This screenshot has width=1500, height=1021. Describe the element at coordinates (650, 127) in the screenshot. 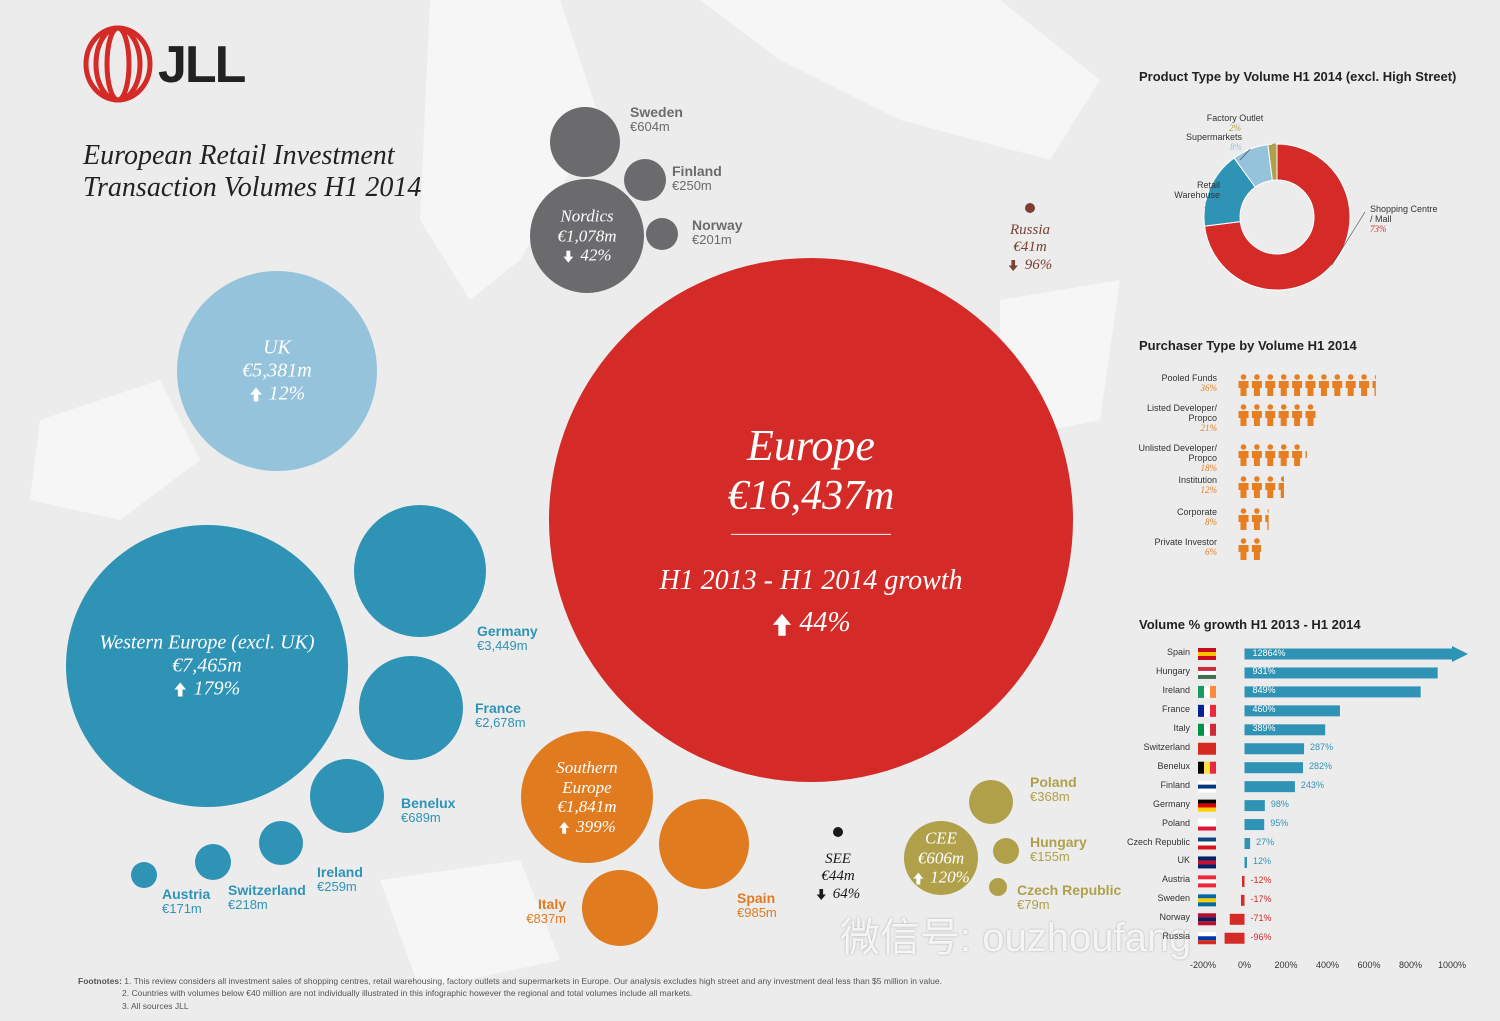

I see `country-value: €604m` at that location.